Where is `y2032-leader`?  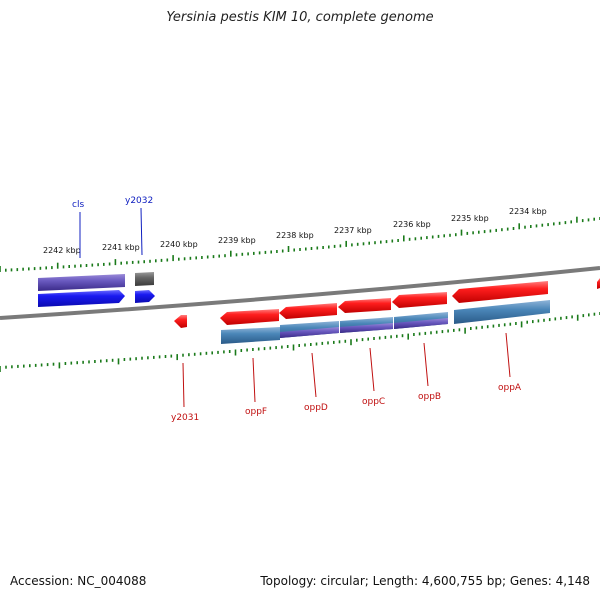
y2032-leader is located at coordinates (141, 231).